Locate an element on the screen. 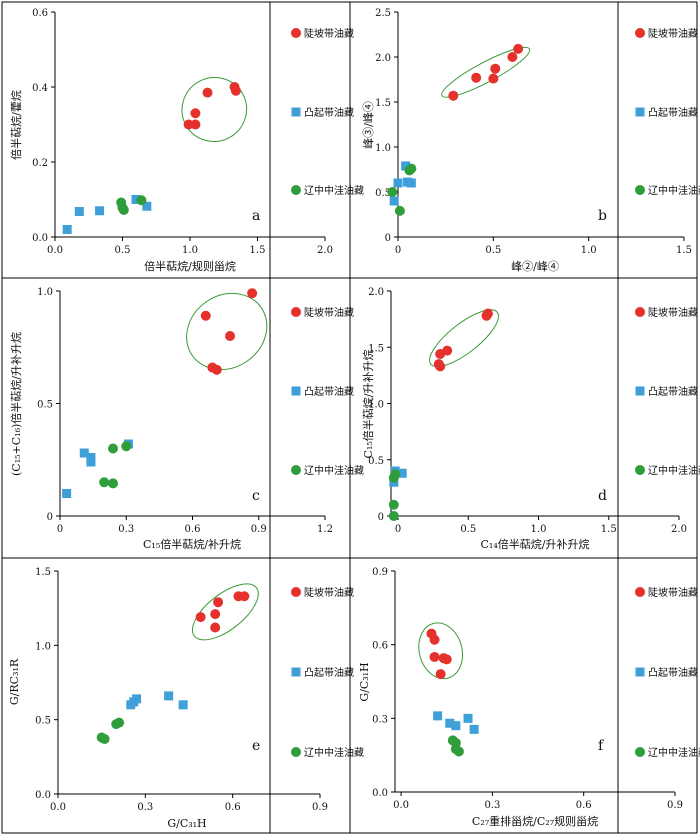  x-tick-label: 1.5 is located at coordinates (609, 529).